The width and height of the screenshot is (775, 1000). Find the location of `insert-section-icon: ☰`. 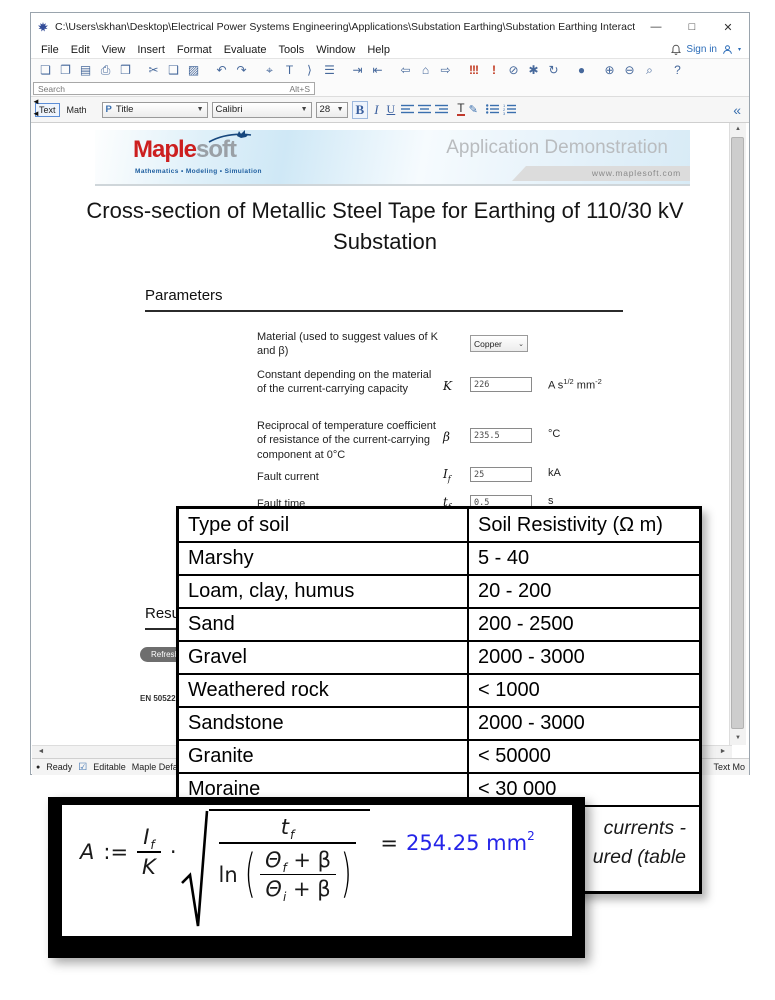

insert-section-icon: ☰ is located at coordinates (329, 70).